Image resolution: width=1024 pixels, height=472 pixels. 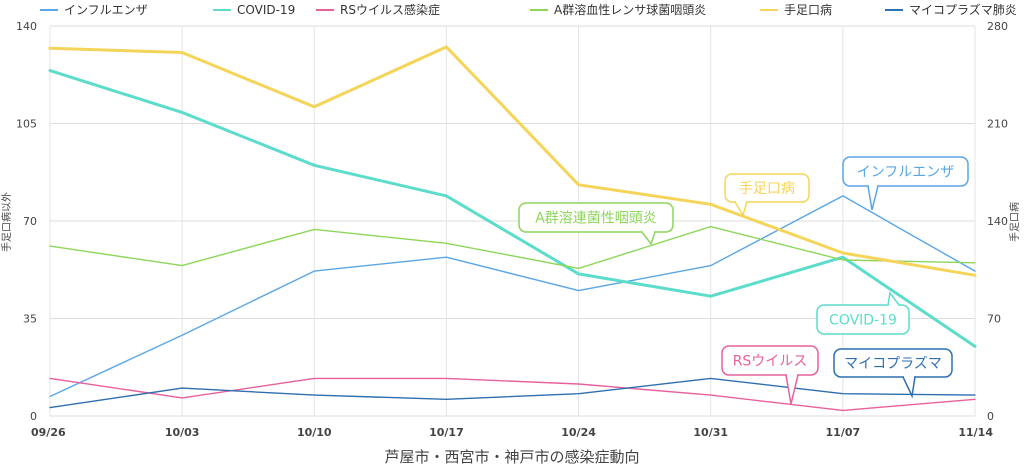 What do you see at coordinates (578, 432) in the screenshot?
I see `x-tick-label: 10/24` at bounding box center [578, 432].